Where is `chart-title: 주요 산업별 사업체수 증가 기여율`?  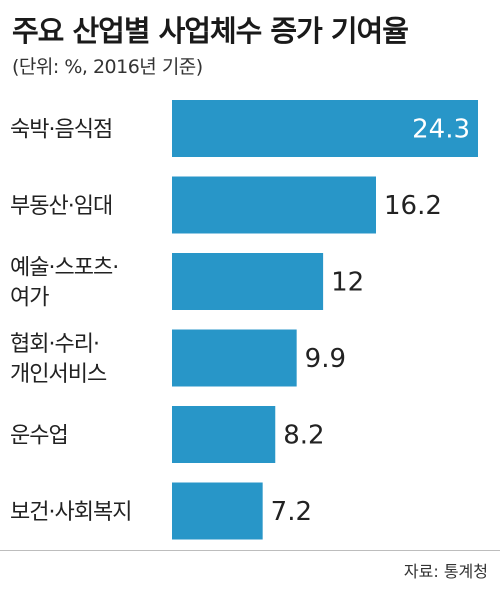
chart-title: 주요 산업별 사업체수 증가 기여율 is located at coordinates (210, 31).